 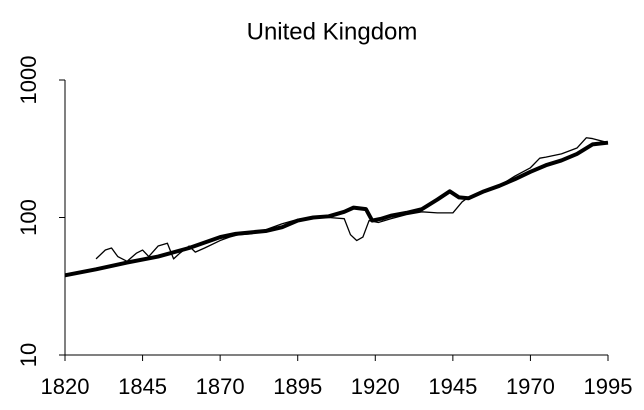 What do you see at coordinates (28, 80) in the screenshot?
I see `y-tick-label: 1000` at bounding box center [28, 80].